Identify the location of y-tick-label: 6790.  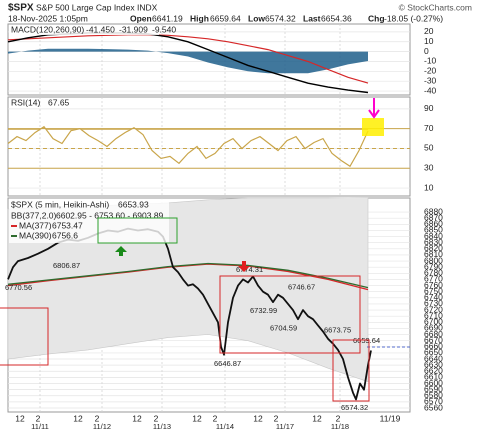
(433, 266).